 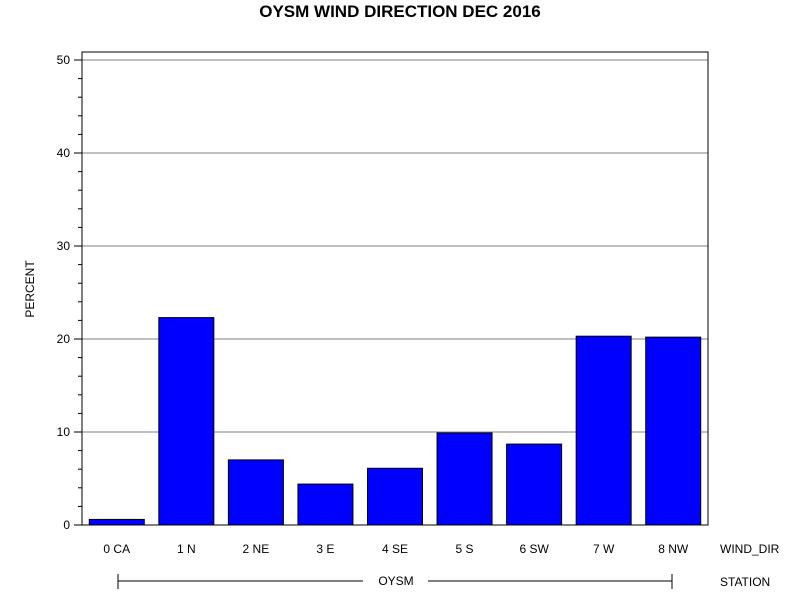 What do you see at coordinates (64, 246) in the screenshot?
I see `y-tick-label: 30` at bounding box center [64, 246].